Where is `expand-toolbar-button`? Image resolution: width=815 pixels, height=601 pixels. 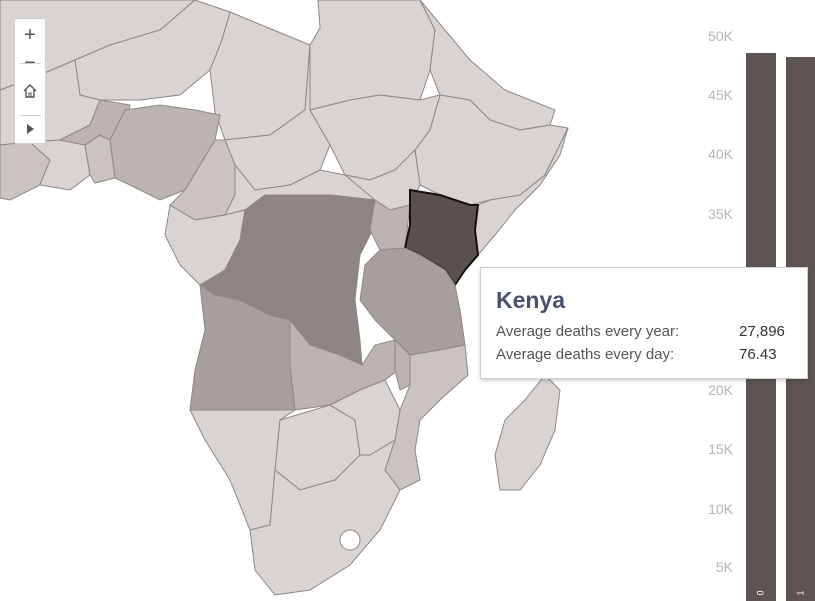
expand-toolbar-button is located at coordinates (30, 129).